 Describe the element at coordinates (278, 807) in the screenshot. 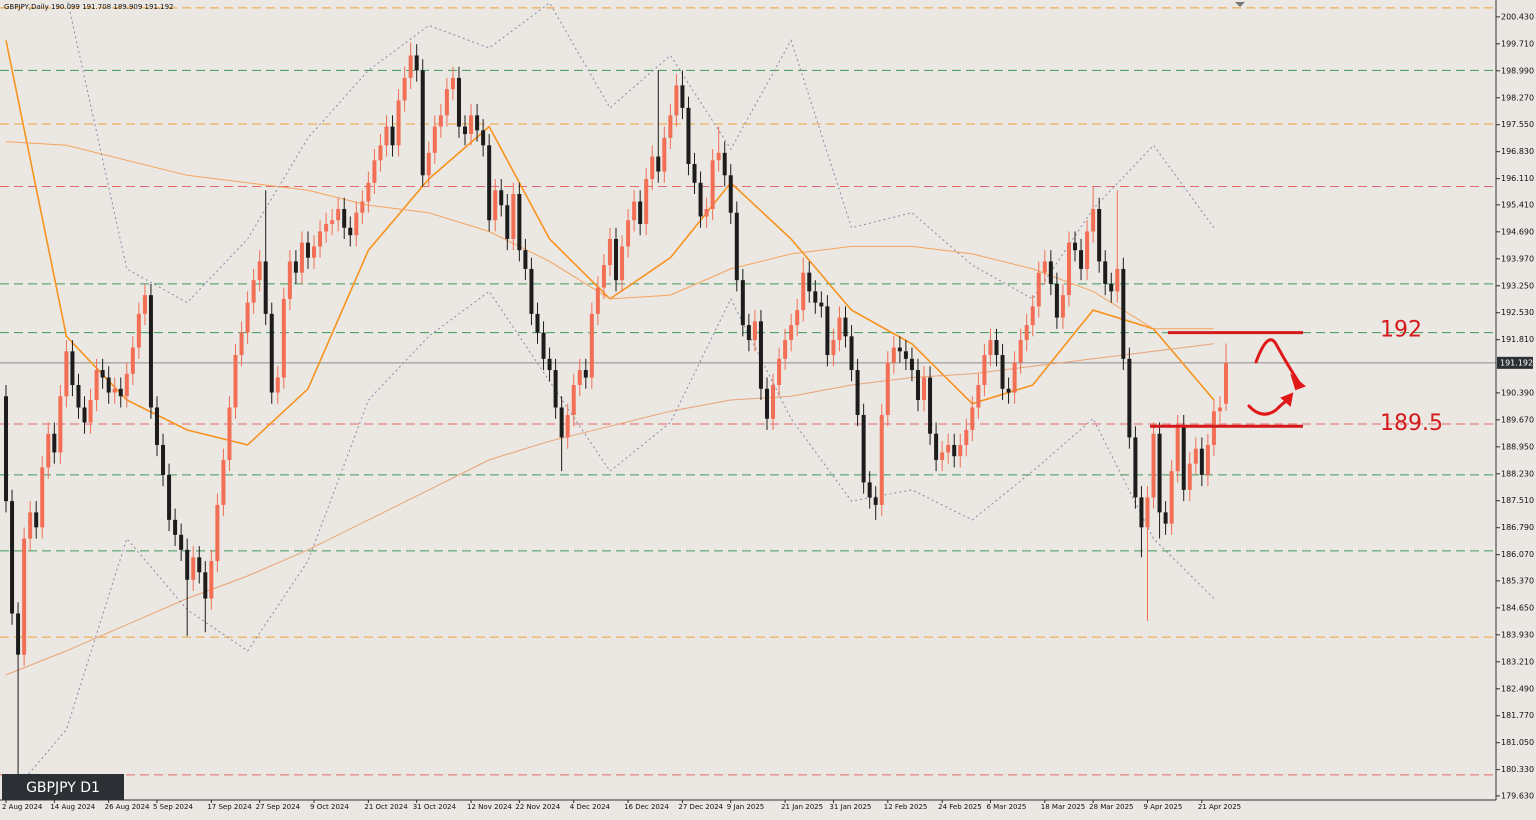

I see `x-tick-label: 27 Sep 2024` at that location.